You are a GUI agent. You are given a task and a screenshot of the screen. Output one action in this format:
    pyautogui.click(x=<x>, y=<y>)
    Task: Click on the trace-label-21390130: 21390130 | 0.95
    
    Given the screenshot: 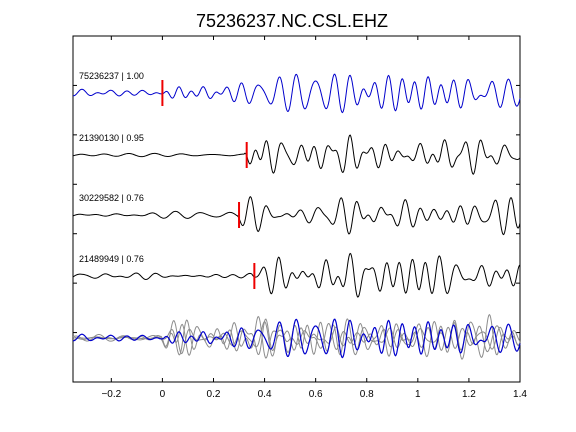 What is the action you would take?
    pyautogui.click(x=111, y=138)
    